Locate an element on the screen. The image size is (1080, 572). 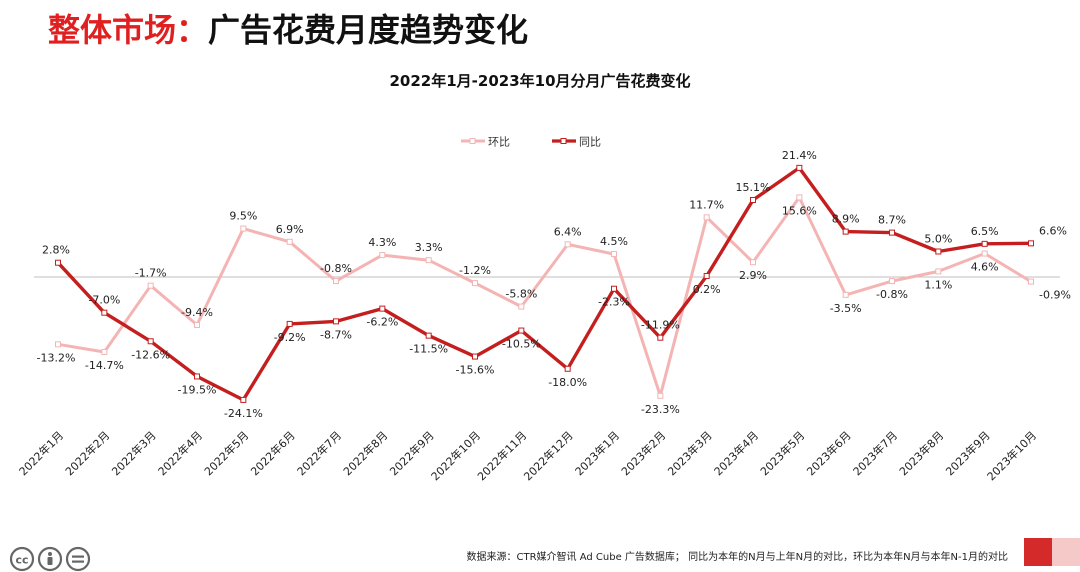
x-tick-label: 2022年2月 is located at coordinates (87, 453).